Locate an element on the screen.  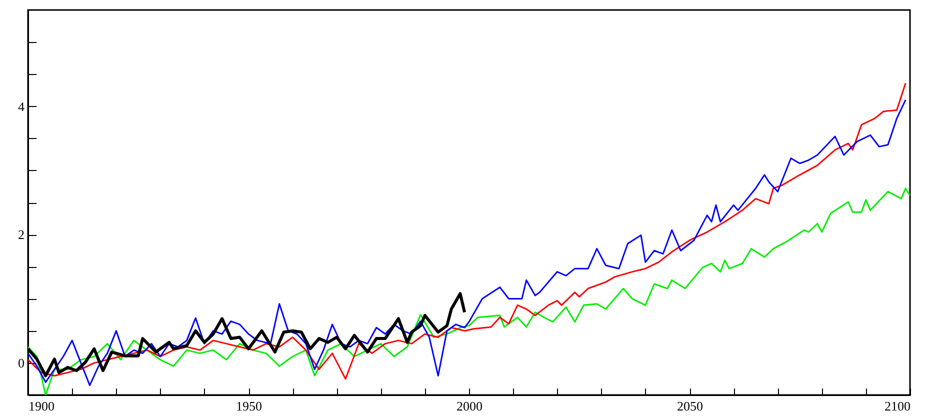
x-tick-label: 2050 is located at coordinates (690, 406).